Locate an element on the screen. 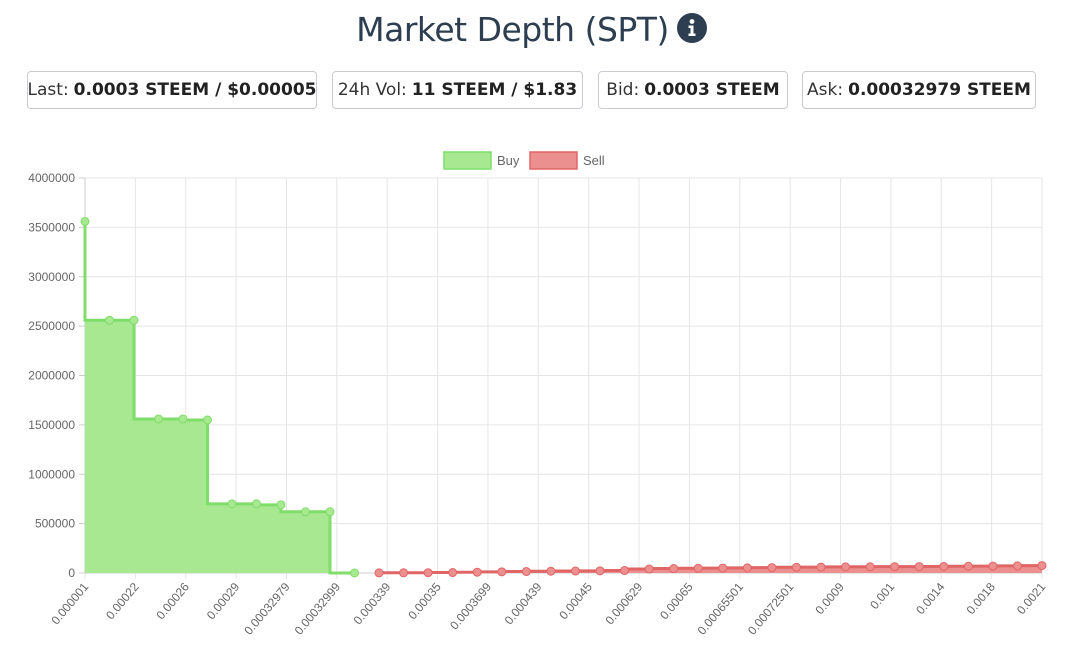 Image resolution: width=1091 pixels, height=655 pixels. stat-bid: Bid: 0.0003 STEEM is located at coordinates (693, 90).